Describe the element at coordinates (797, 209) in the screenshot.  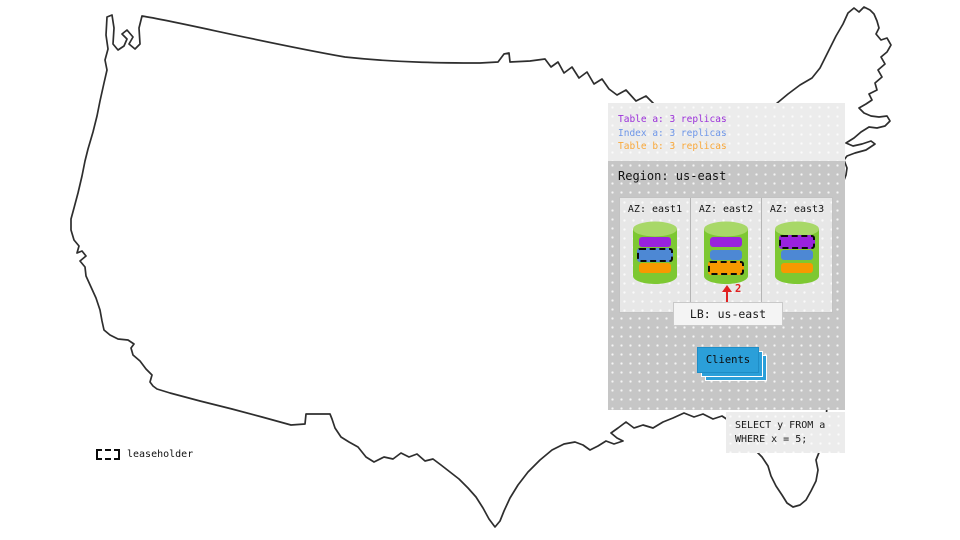
I see `az-east3-label: AZ: east3` at that location.